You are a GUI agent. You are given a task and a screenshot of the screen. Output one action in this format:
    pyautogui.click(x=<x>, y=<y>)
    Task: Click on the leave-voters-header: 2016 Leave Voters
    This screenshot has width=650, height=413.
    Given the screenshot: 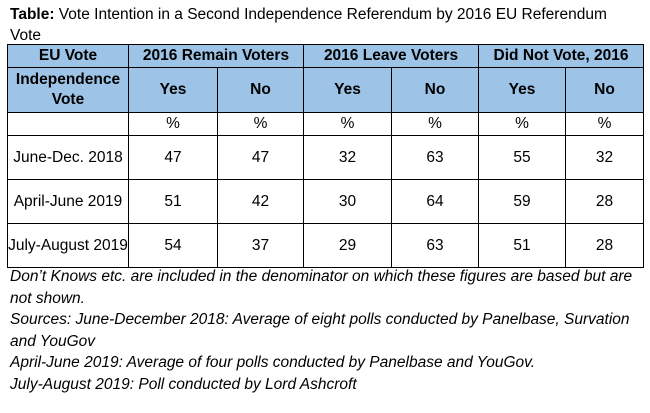 What is the action you would take?
    pyautogui.click(x=391, y=56)
    